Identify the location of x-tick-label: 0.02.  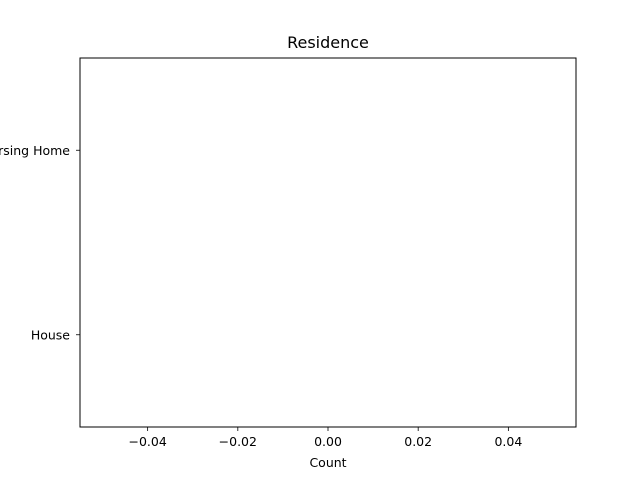
(418, 441).